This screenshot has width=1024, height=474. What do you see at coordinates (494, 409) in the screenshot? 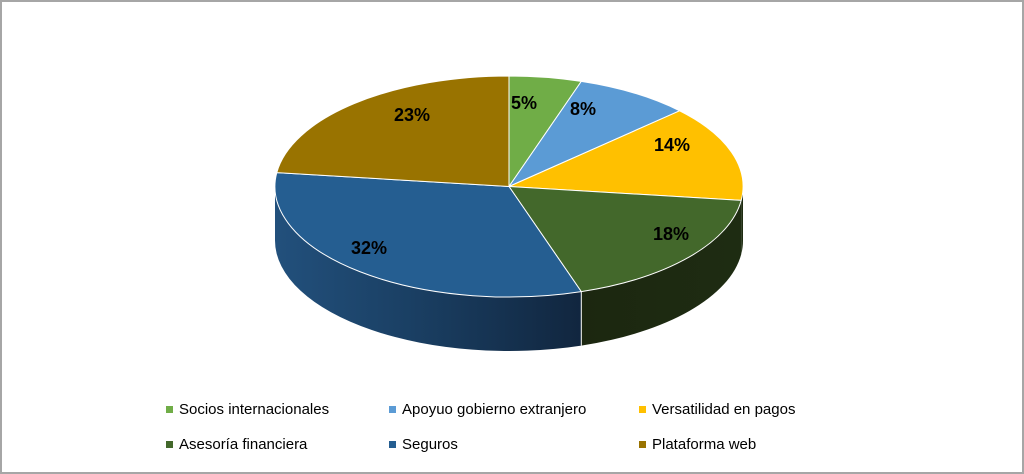
I see `legend-label: Apoyuo gobierno extranjero` at bounding box center [494, 409].